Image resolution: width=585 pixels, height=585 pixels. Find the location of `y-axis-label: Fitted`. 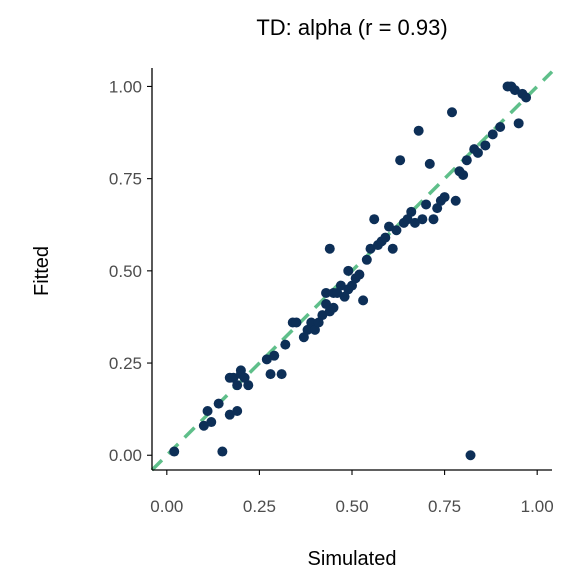

y-axis-label: Fitted is located at coordinates (42, 271).